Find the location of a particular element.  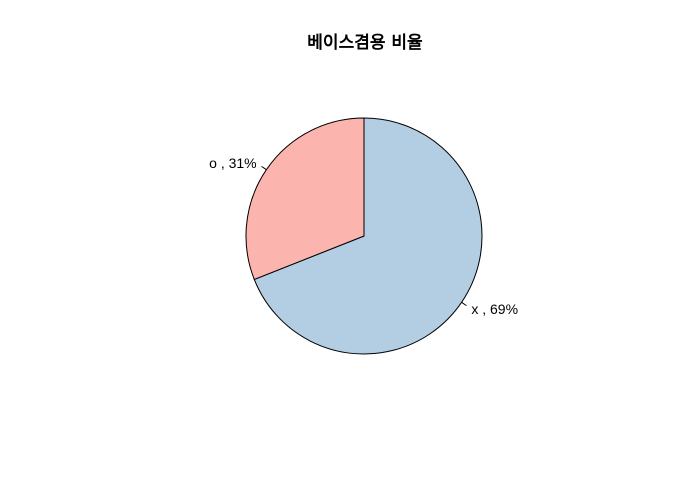

pie-labels: x , 69% o , 31% is located at coordinates (363, 236).